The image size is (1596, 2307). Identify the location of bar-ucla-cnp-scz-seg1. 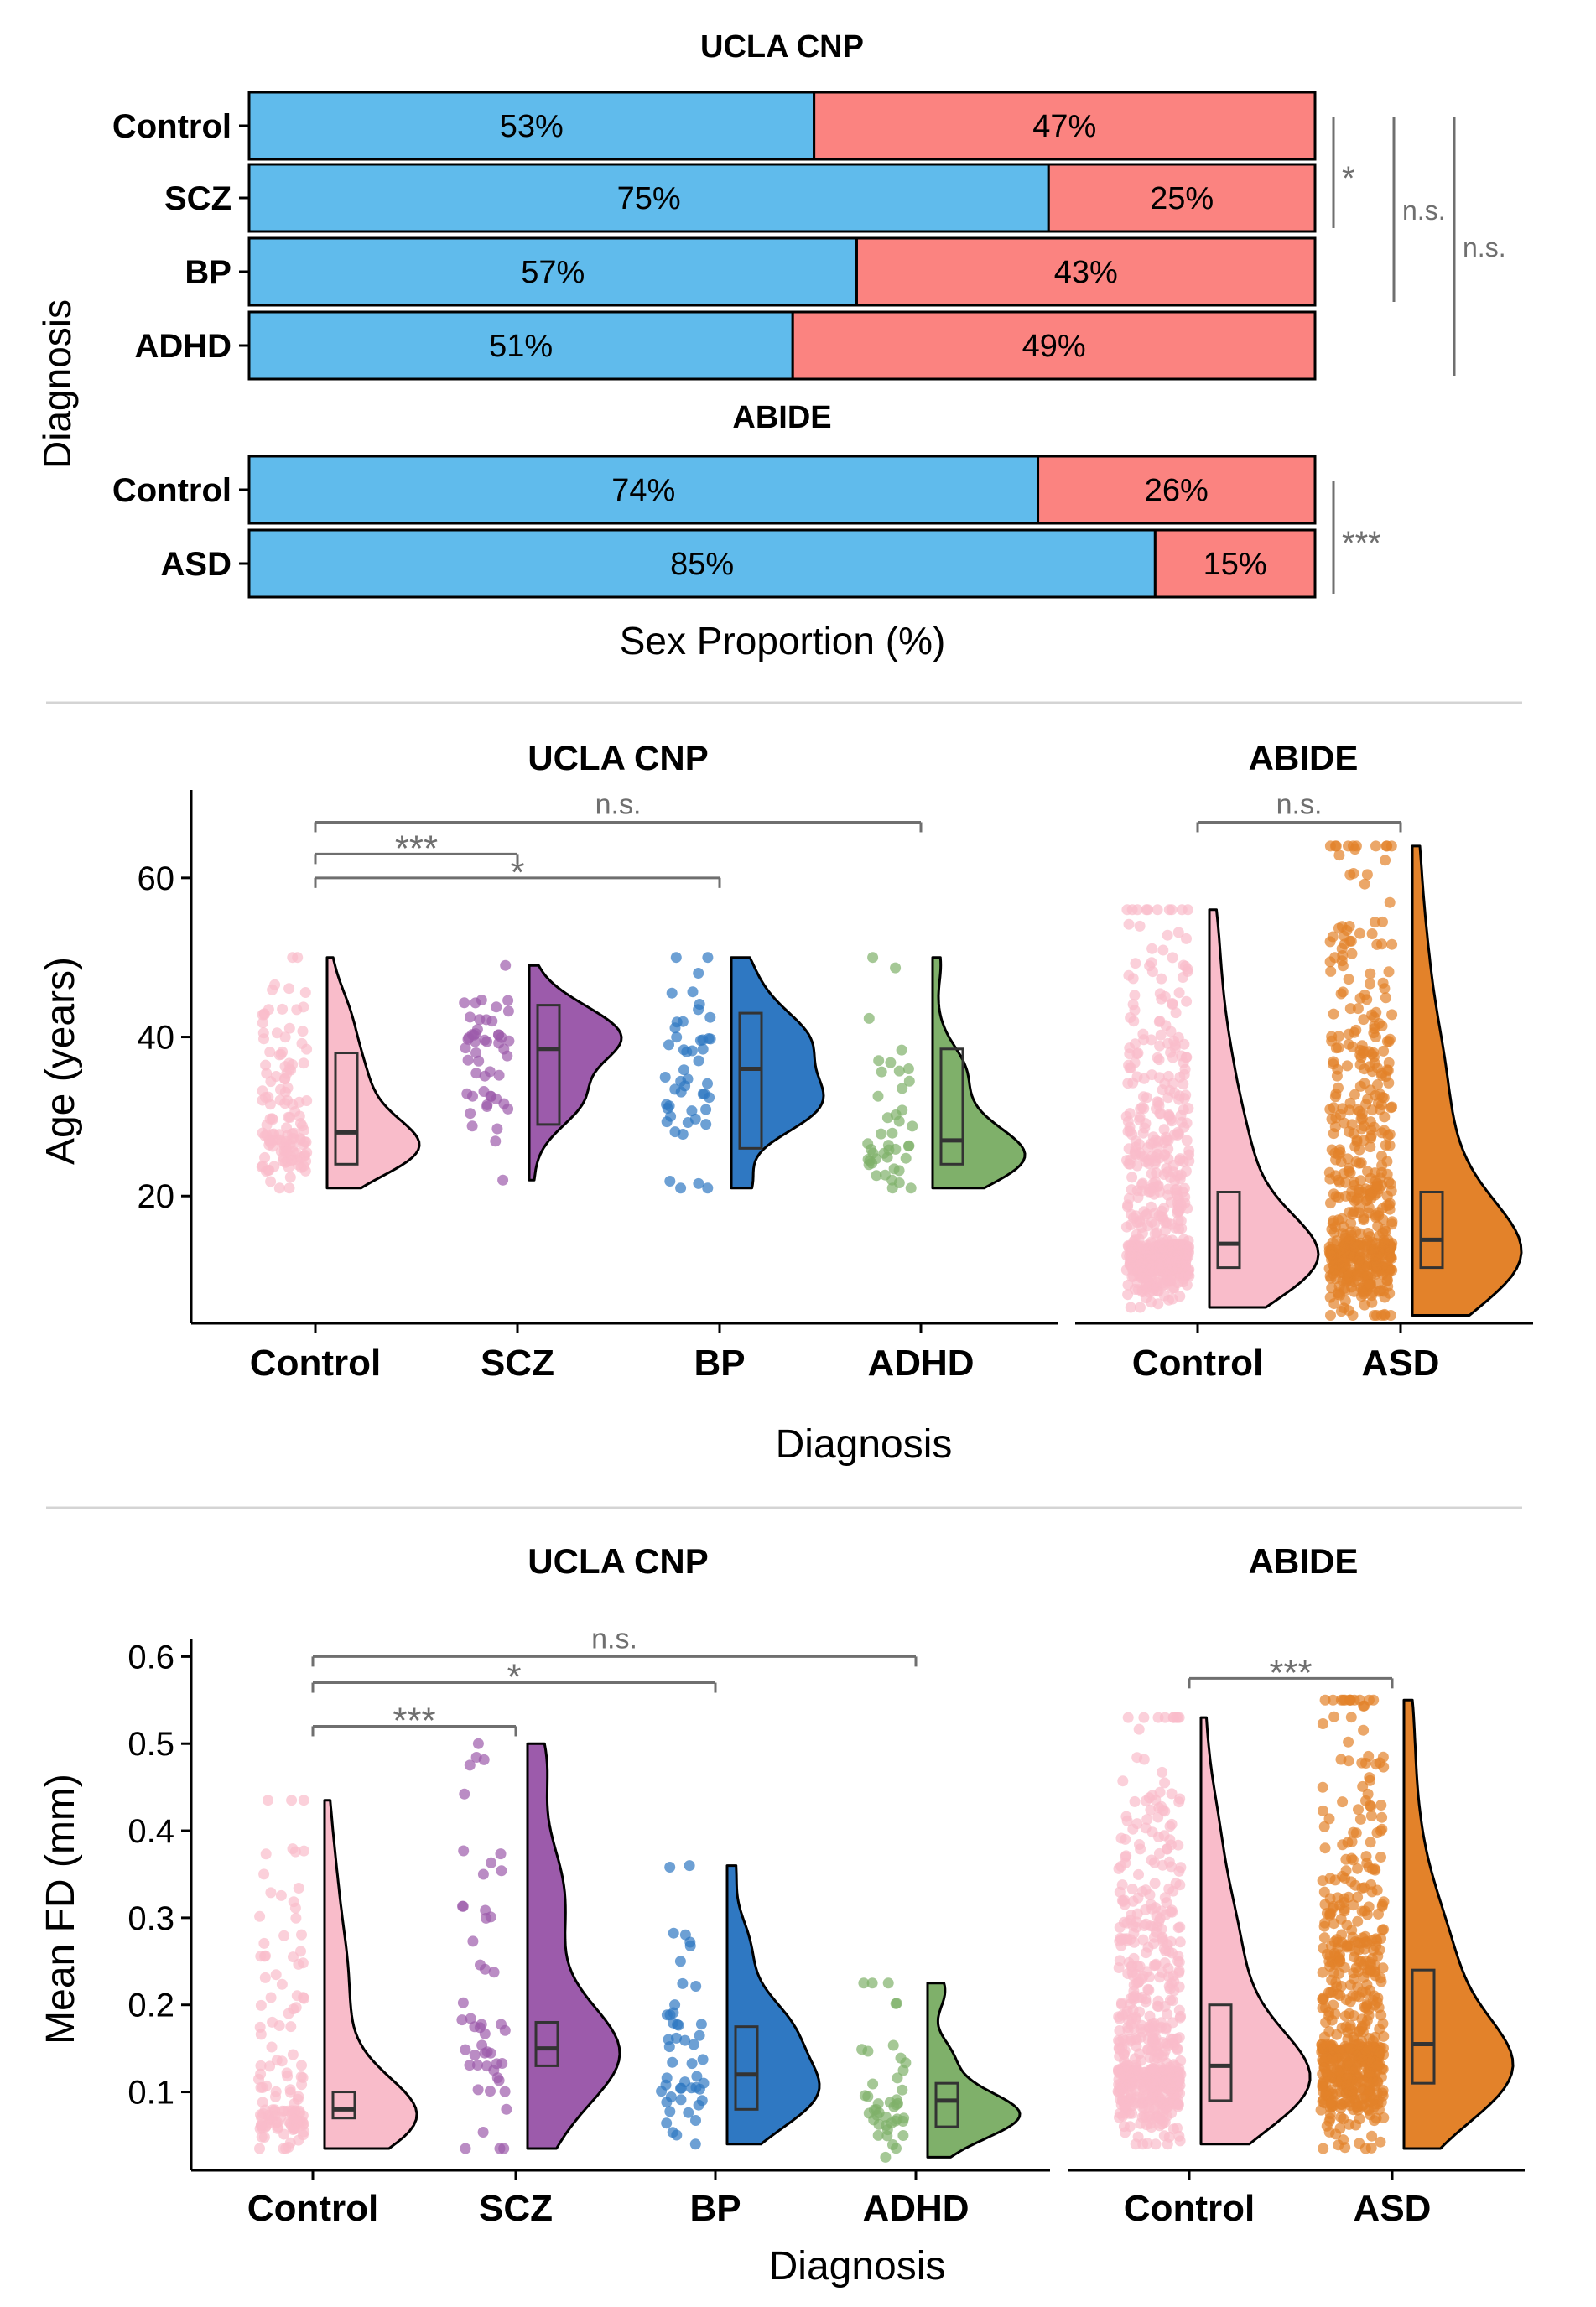
(1182, 198).